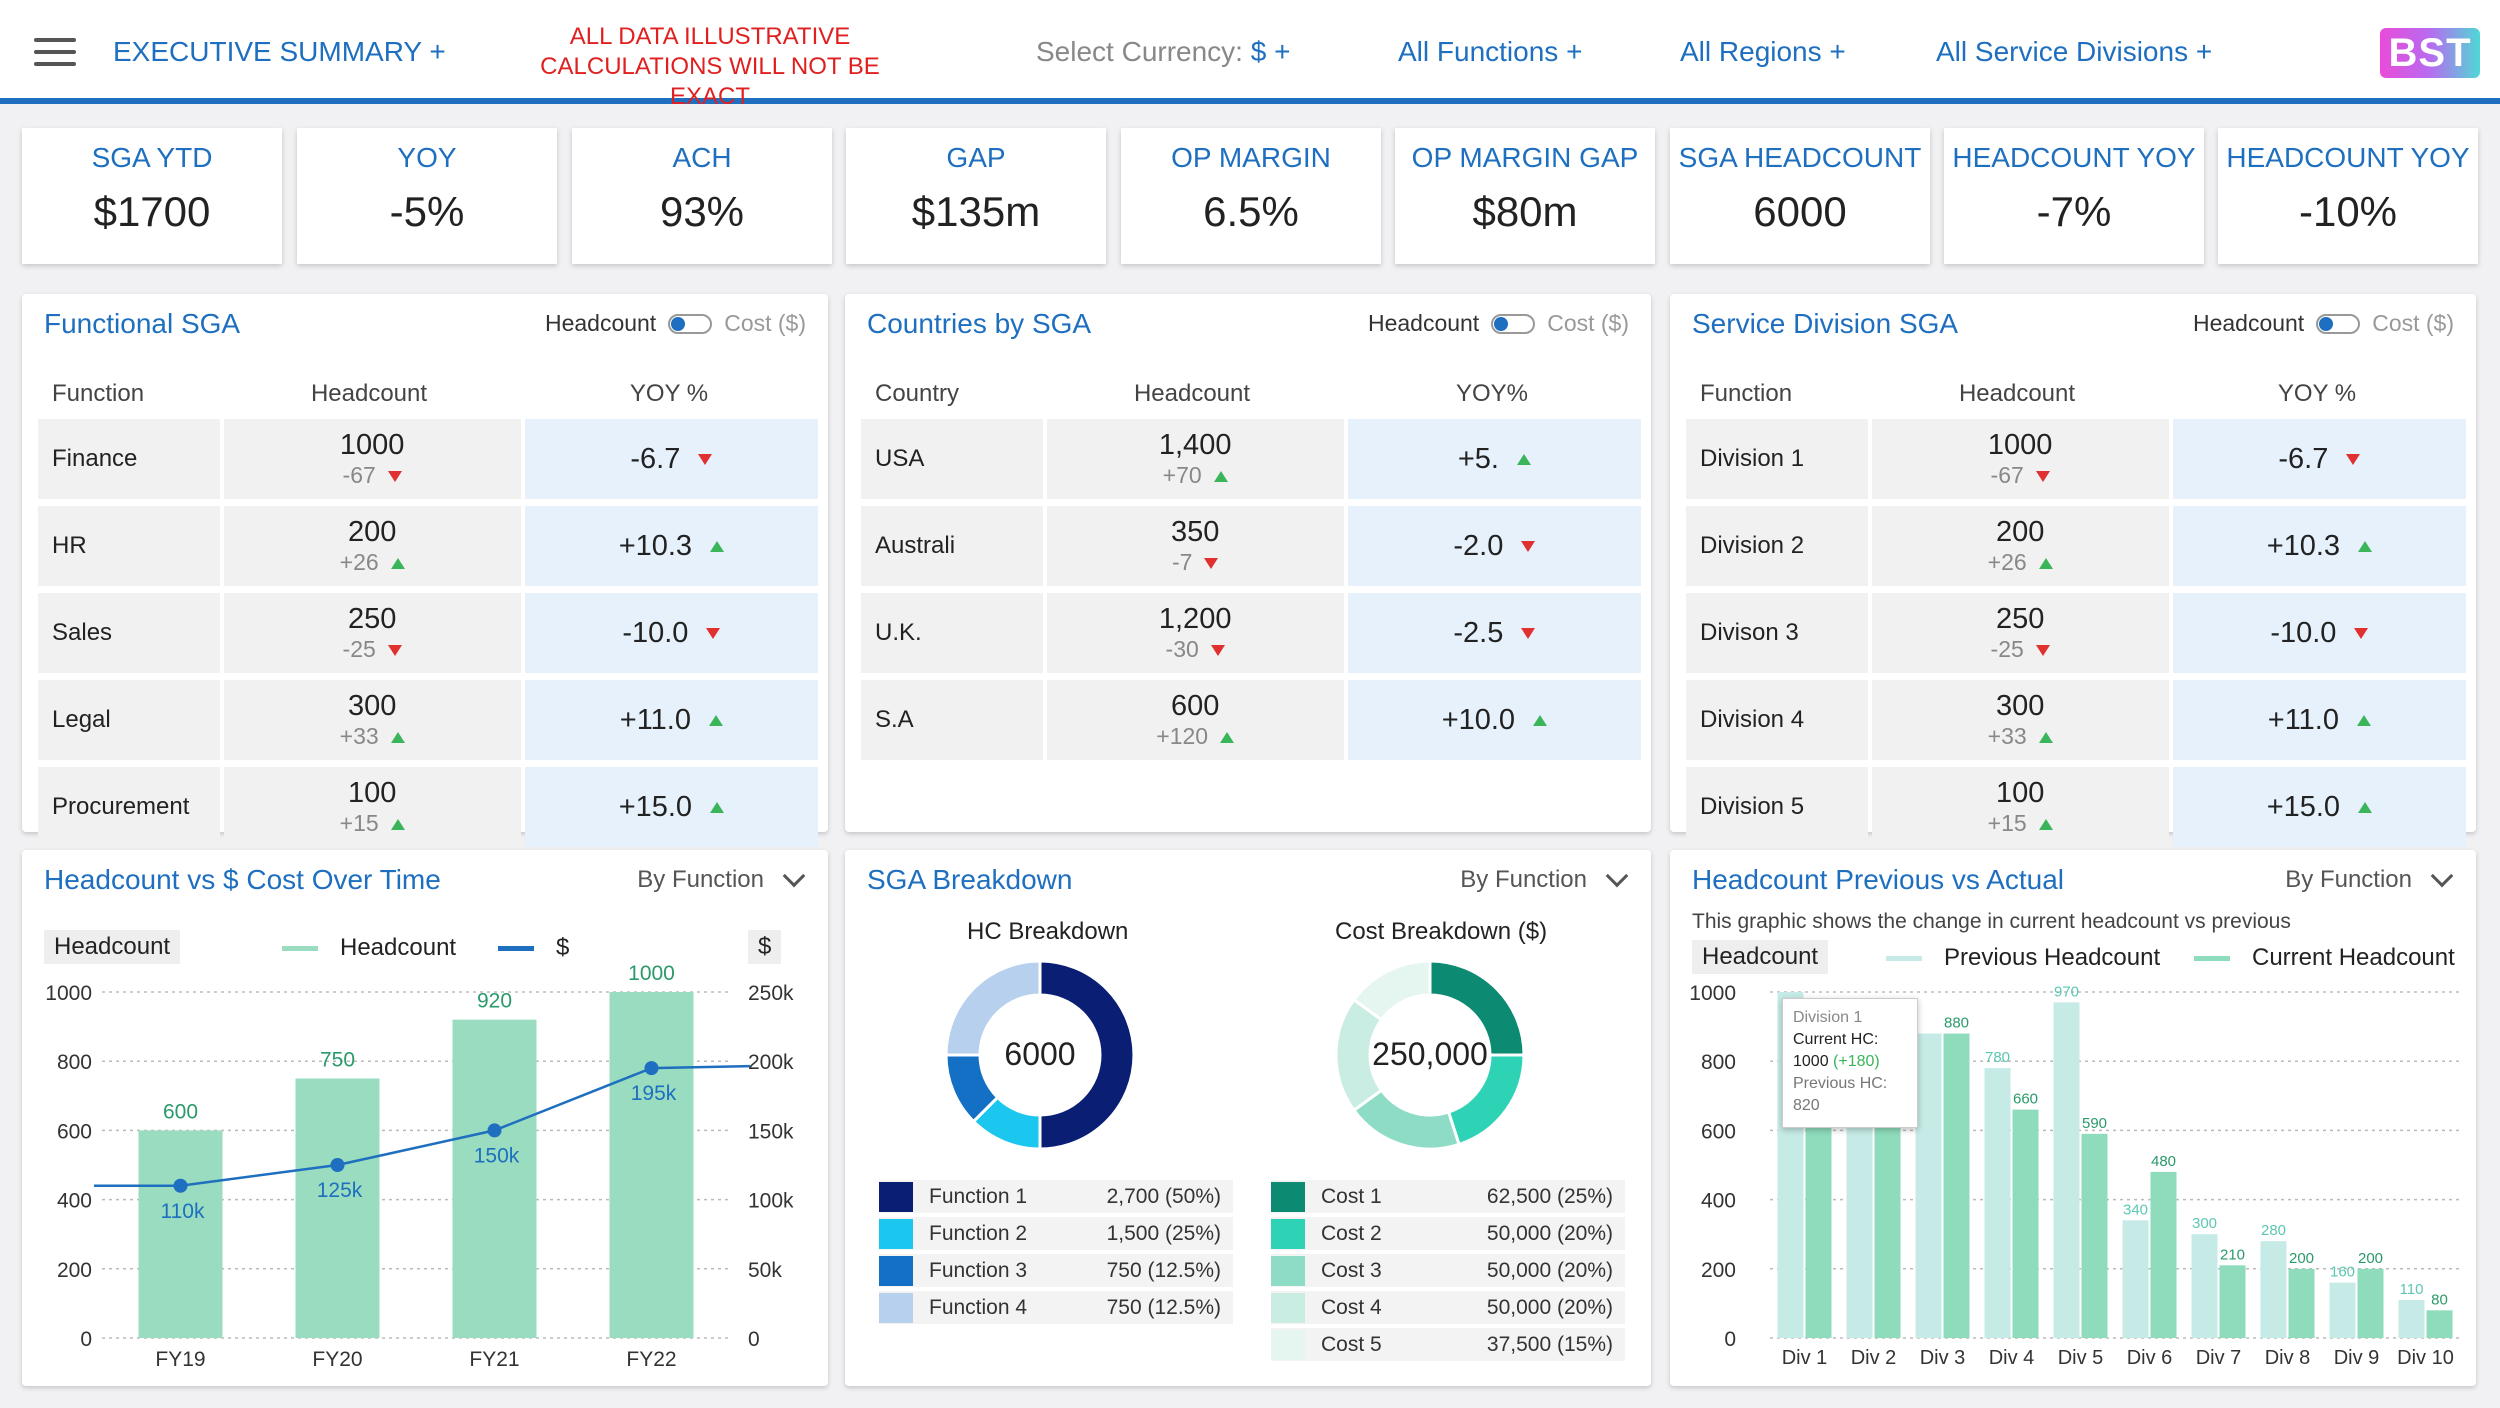 Image resolution: width=2500 pixels, height=1408 pixels. What do you see at coordinates (369, 393) in the screenshot?
I see `col-header-headcount: Headcount` at bounding box center [369, 393].